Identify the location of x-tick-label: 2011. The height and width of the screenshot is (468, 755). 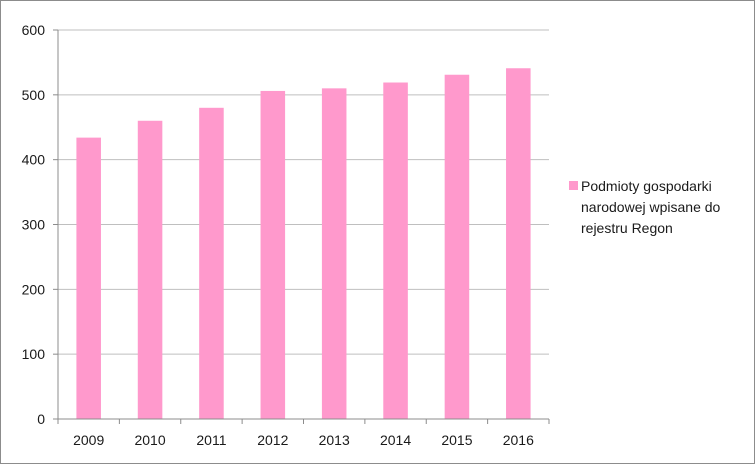
(211, 440).